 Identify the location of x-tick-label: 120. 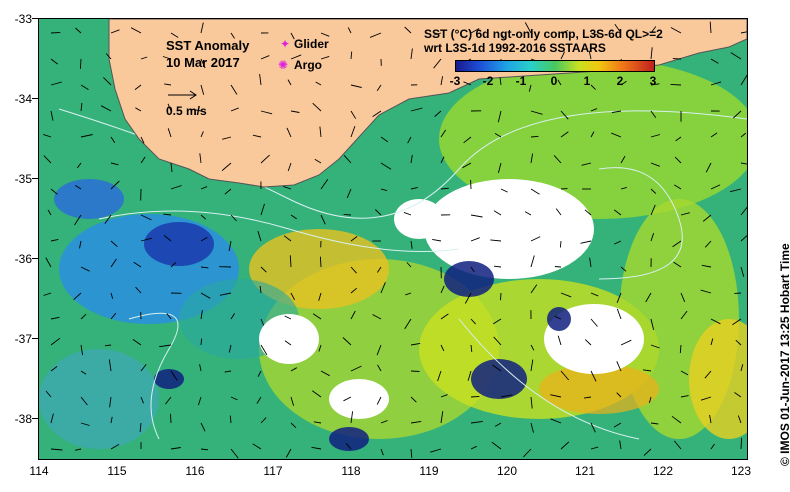
(507, 471).